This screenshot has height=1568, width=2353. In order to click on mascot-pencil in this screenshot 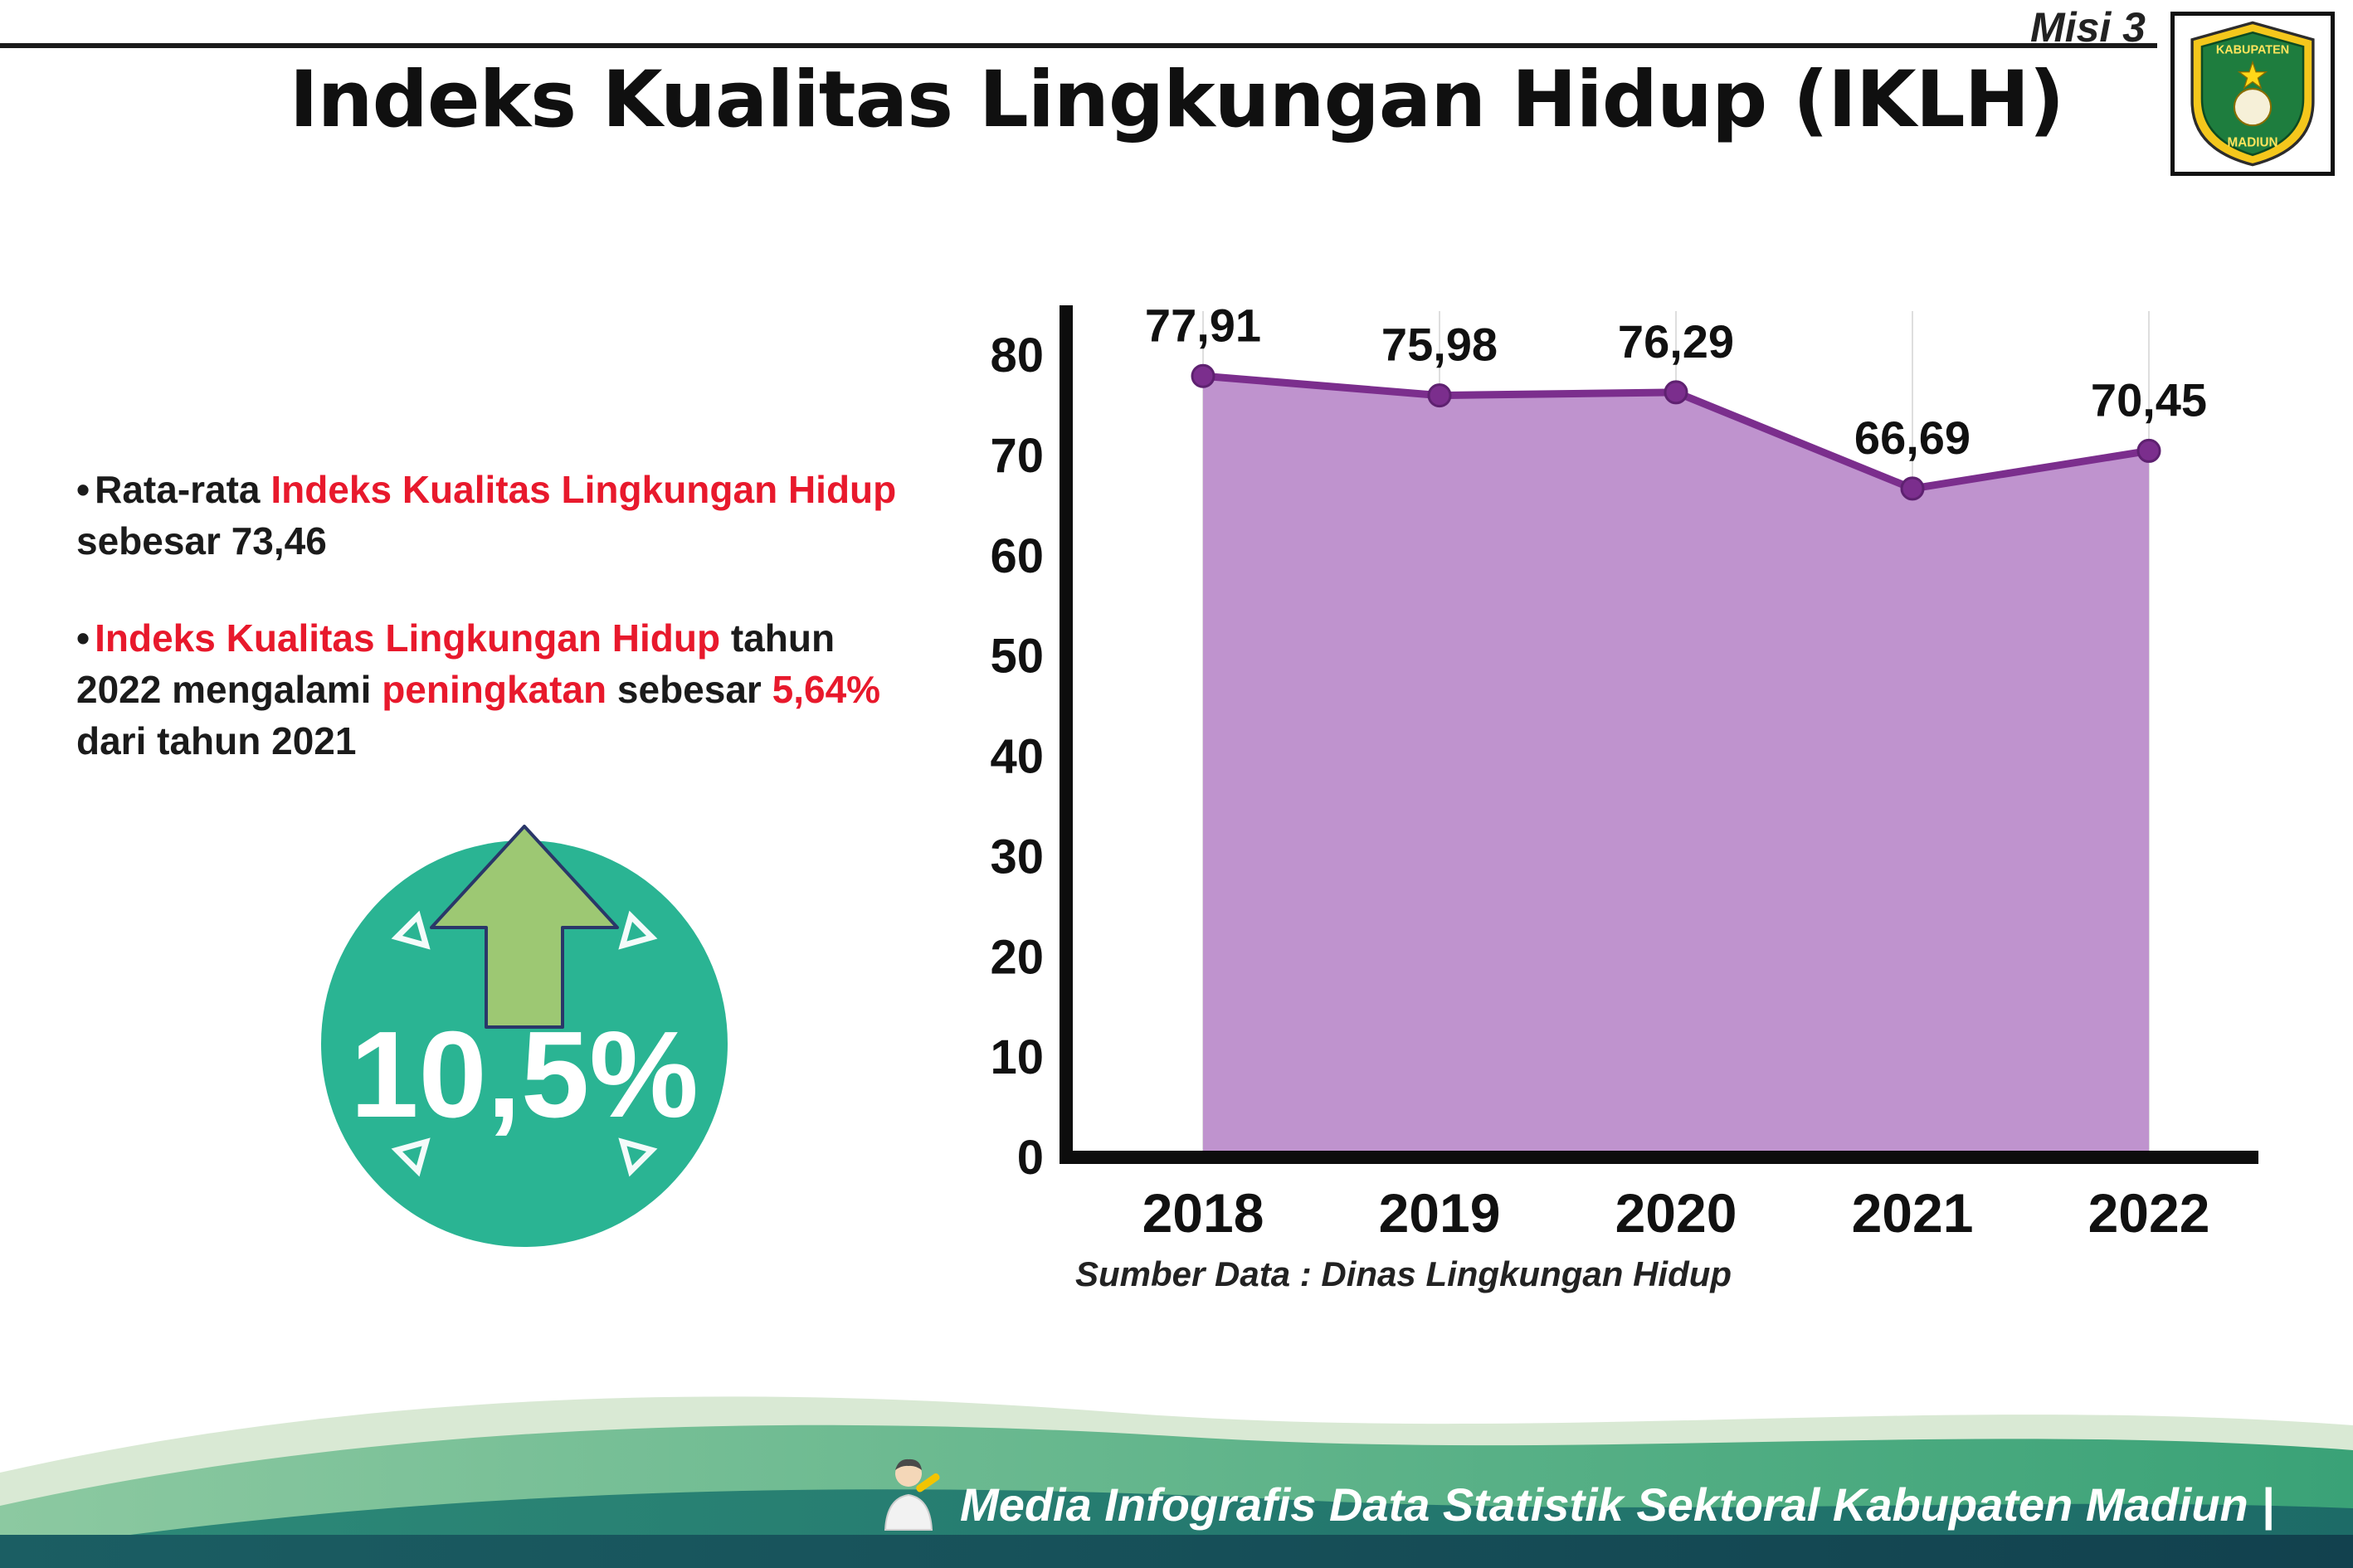, I will do `click(928, 1483)`.